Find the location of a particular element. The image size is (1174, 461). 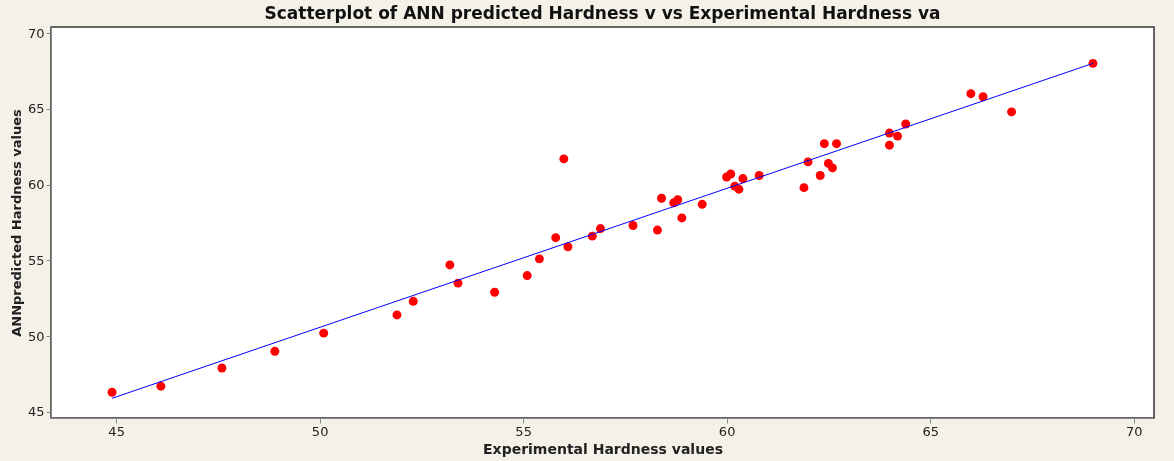

x-tick-label: 55 is located at coordinates (523, 431).